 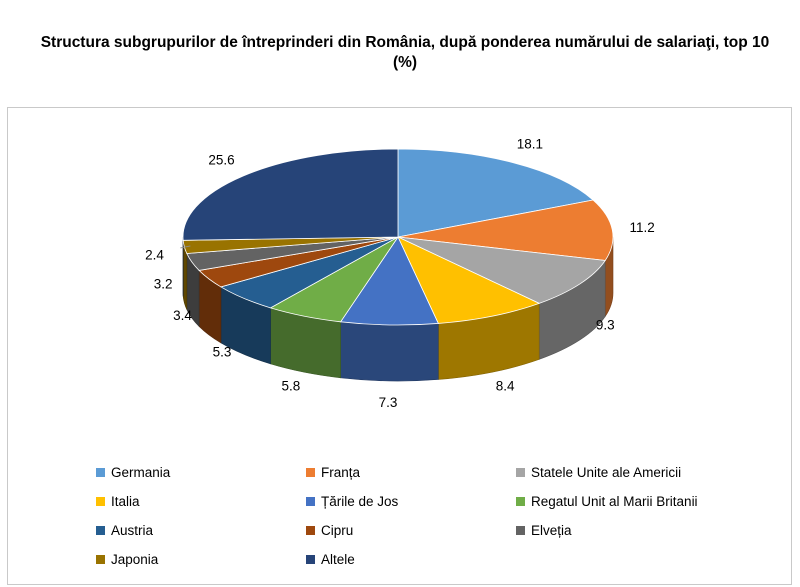 I want to click on data-label: 3.2, so click(x=163, y=283).